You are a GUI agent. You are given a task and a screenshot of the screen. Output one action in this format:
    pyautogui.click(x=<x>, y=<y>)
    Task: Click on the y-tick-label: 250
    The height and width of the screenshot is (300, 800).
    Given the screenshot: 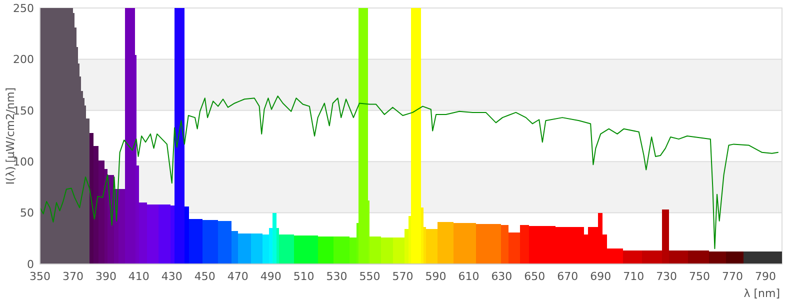 What is the action you would take?
    pyautogui.click(x=23, y=8)
    